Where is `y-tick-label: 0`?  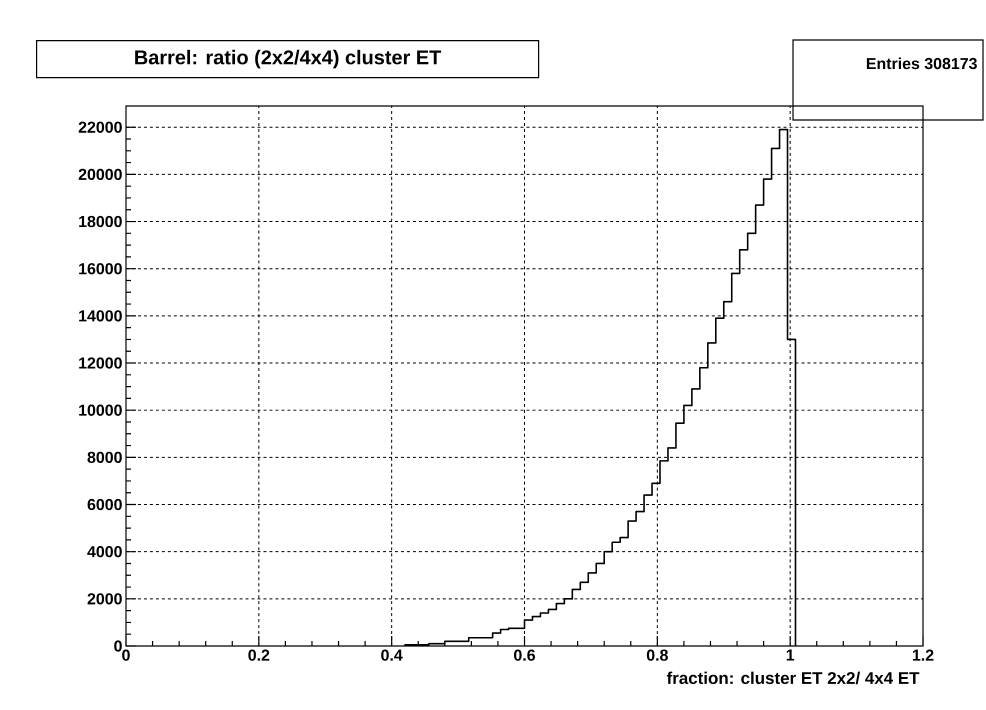 y-tick-label: 0 is located at coordinates (118, 646).